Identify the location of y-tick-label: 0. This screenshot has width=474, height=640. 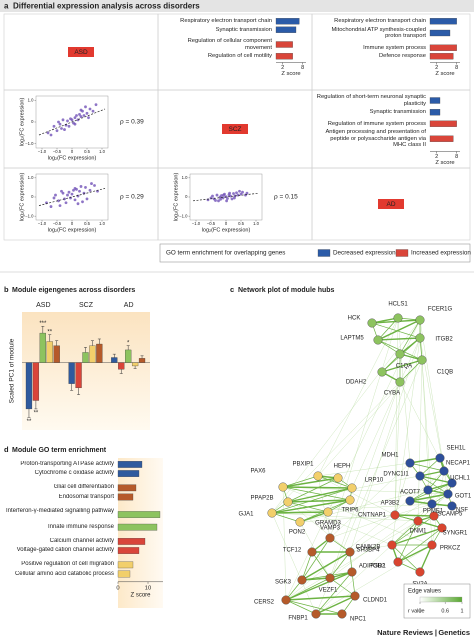
(32, 121).